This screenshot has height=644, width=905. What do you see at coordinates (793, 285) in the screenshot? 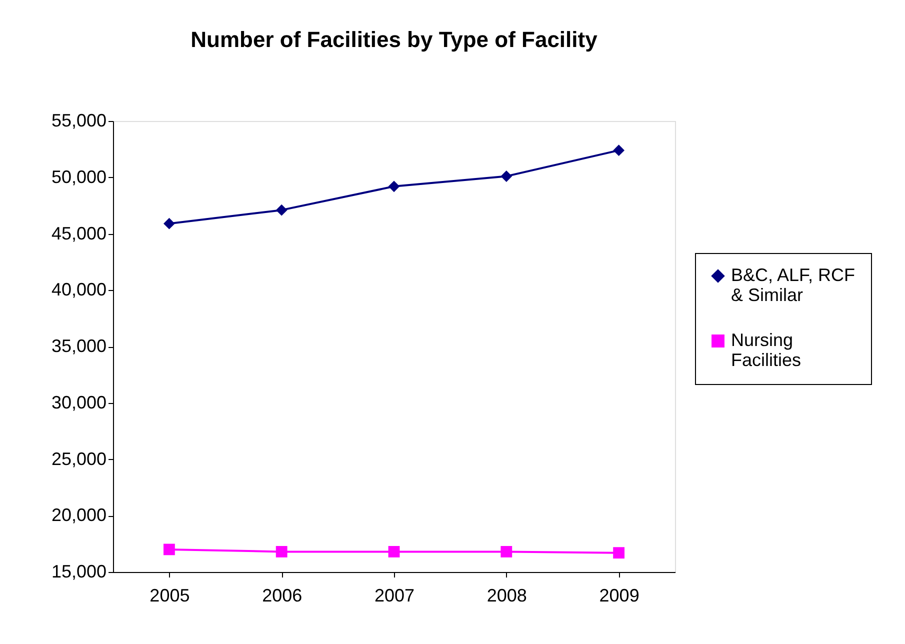
I see `legend-label: B&C, ALF, RCF & Similar` at bounding box center [793, 285].